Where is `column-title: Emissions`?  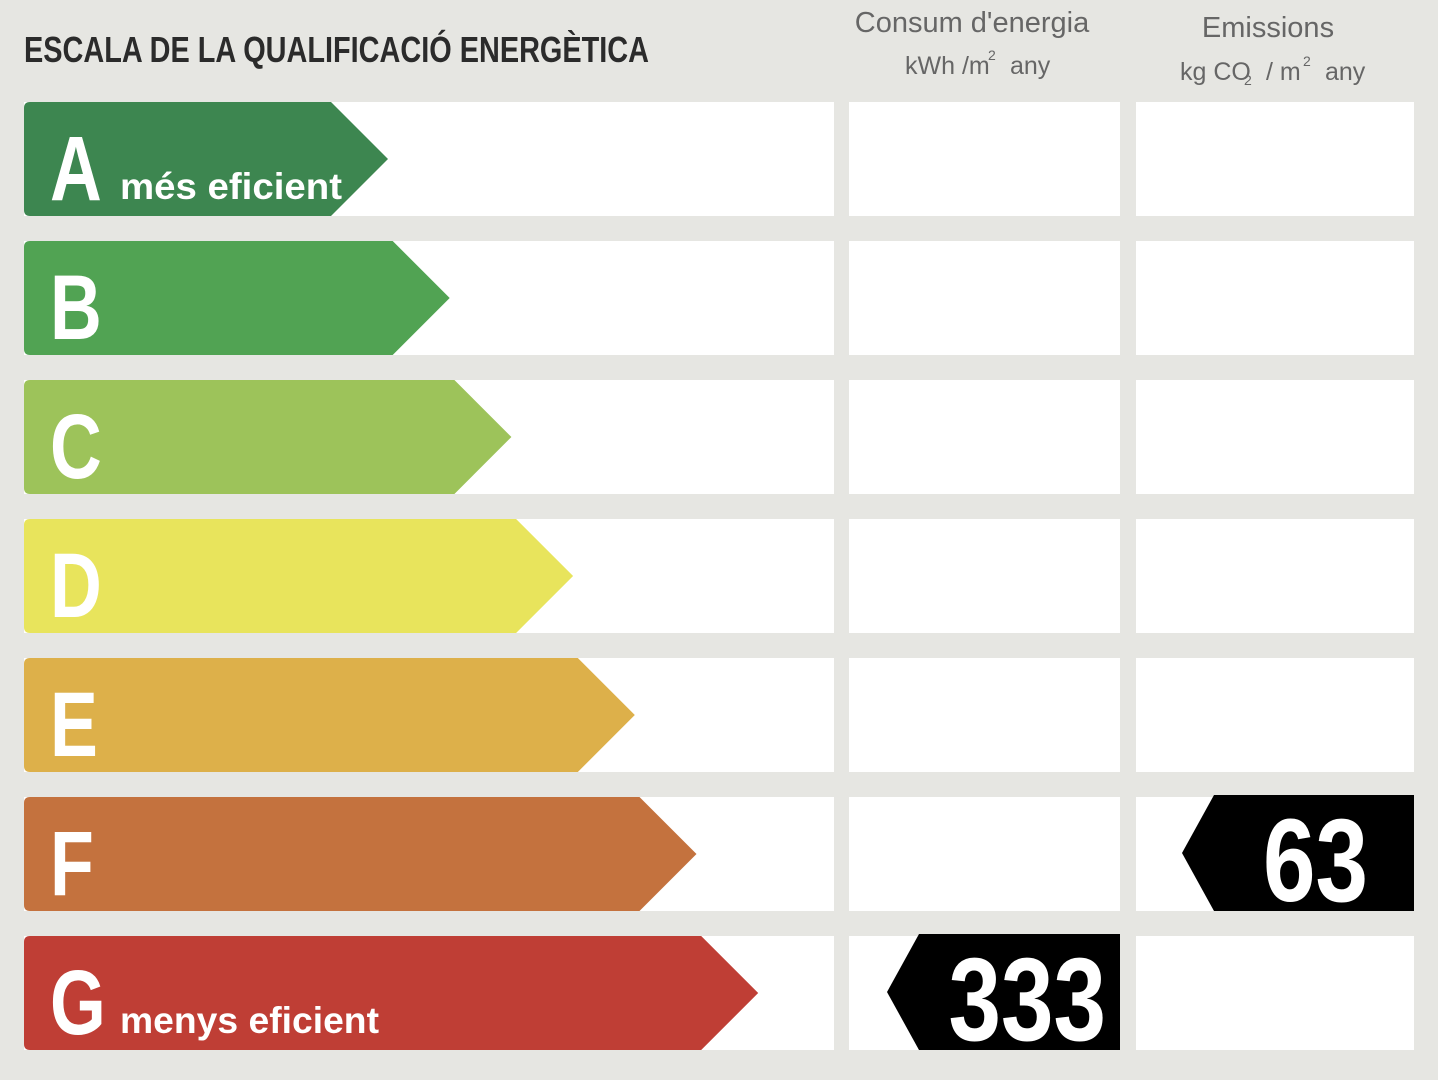 column-title: Emissions is located at coordinates (1268, 28).